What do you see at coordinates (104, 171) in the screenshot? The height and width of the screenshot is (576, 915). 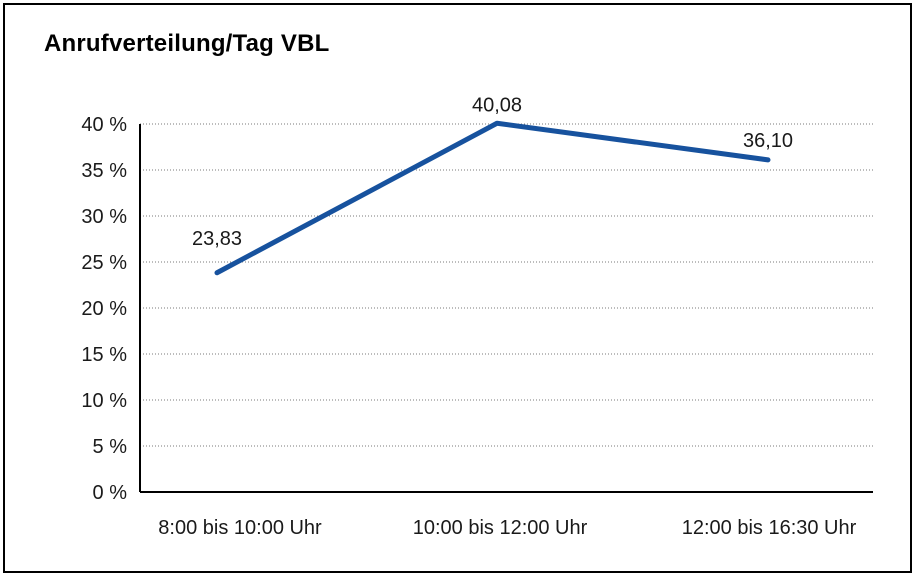 I see `y-tick-label: 35 %` at bounding box center [104, 171].